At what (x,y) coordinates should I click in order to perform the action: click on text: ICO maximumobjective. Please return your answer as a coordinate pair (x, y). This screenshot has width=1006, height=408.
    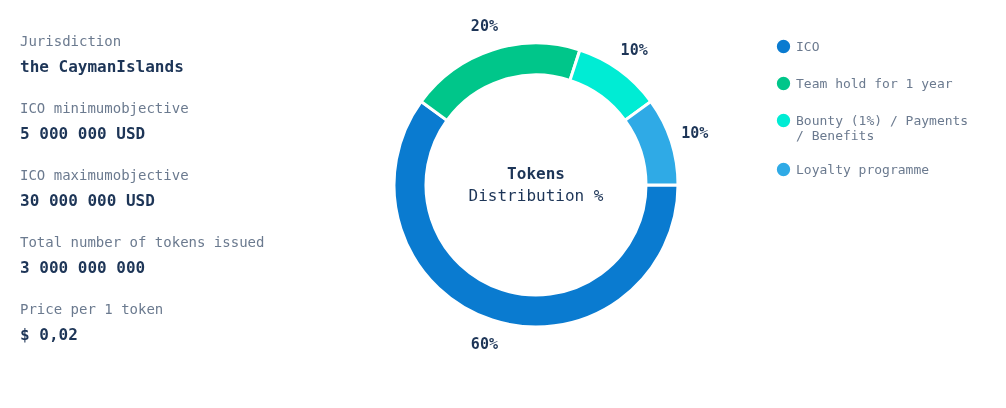
    Looking at the image, I should click on (104, 175).